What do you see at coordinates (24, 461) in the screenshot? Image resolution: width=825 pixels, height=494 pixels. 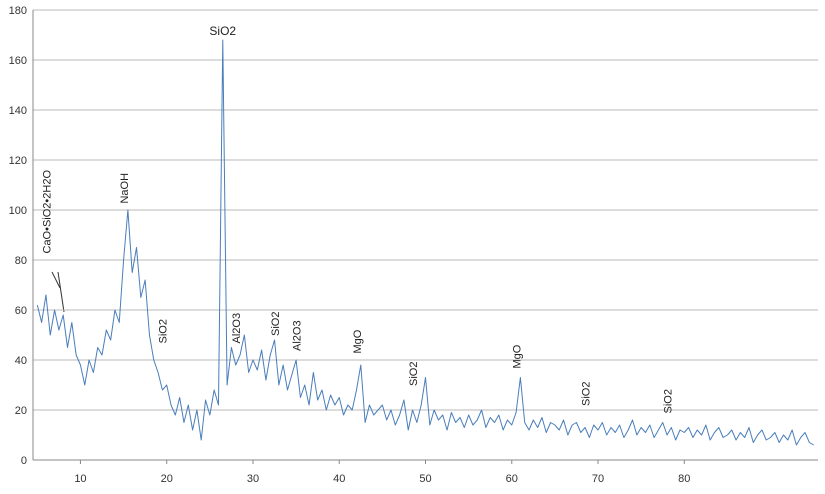 I see `y-tick-label: 0` at bounding box center [24, 461].